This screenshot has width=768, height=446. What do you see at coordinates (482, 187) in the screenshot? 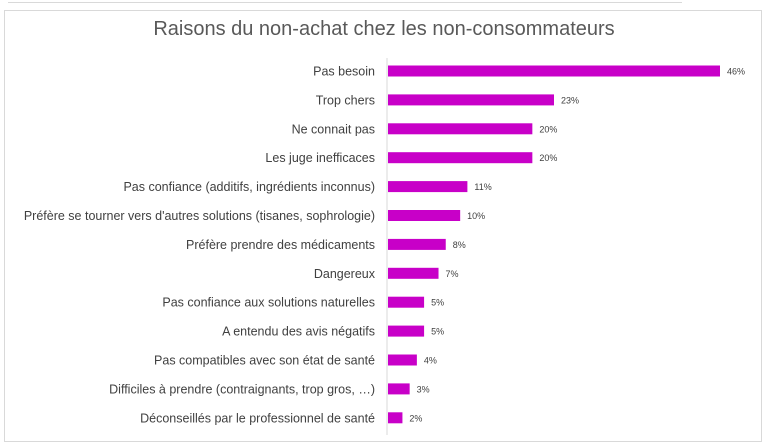
I see `value-label: 11%` at bounding box center [482, 187].